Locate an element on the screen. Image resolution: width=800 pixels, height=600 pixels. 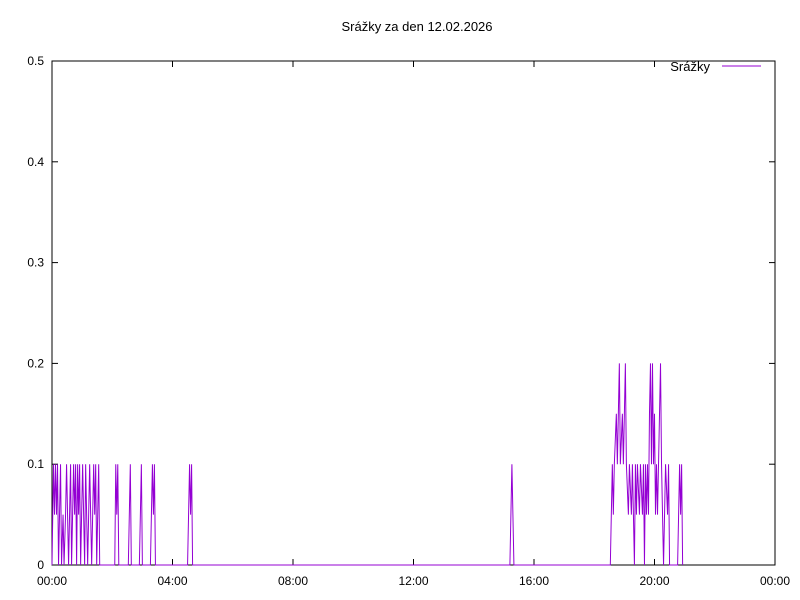
x-tick-label: 12:00 is located at coordinates (413, 581).